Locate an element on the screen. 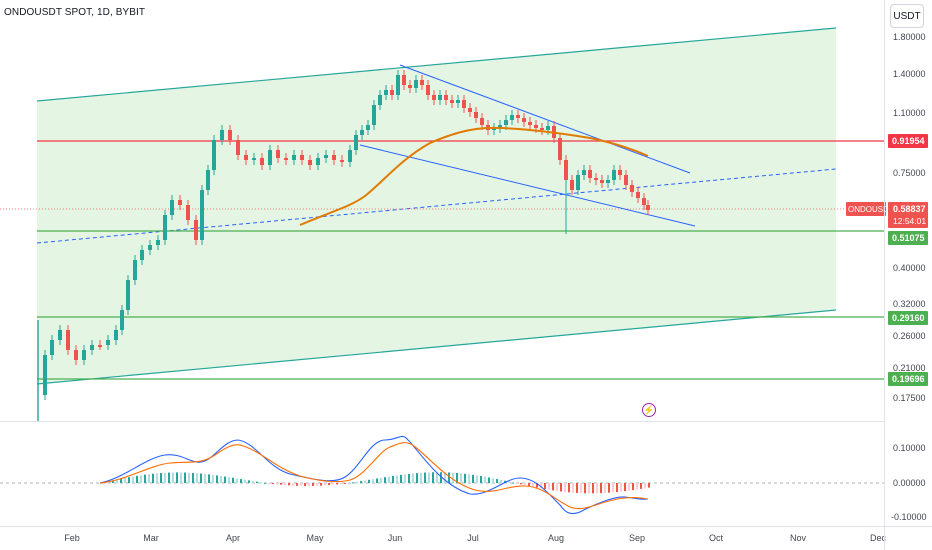 This screenshot has height=550, width=932. currency-button: USDT is located at coordinates (907, 16).